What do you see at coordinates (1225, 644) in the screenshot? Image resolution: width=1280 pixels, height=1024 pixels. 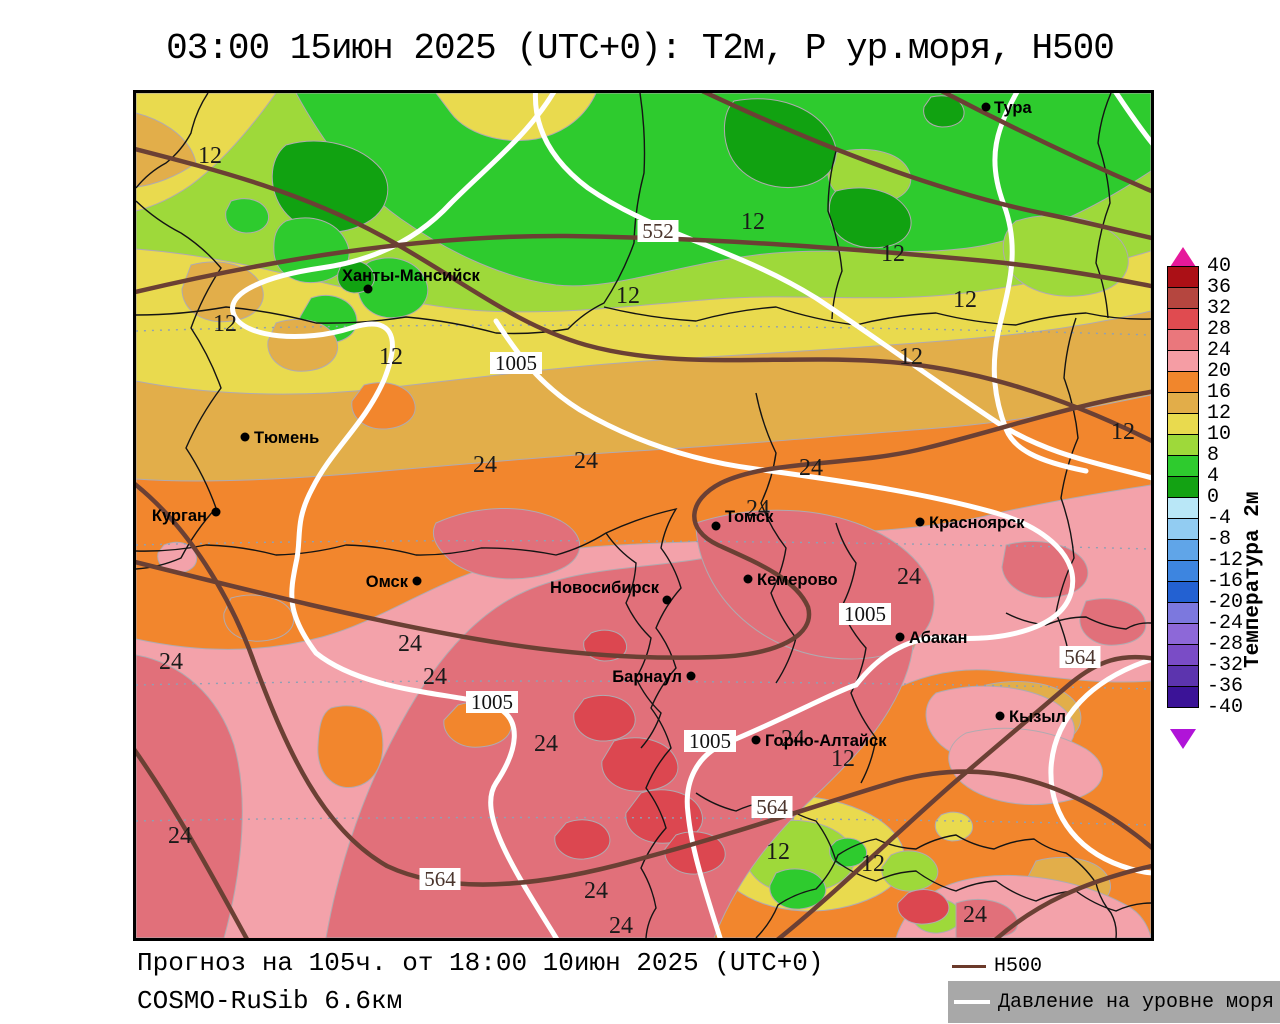 I see `colorbar-tick-label: -28` at bounding box center [1225, 644].